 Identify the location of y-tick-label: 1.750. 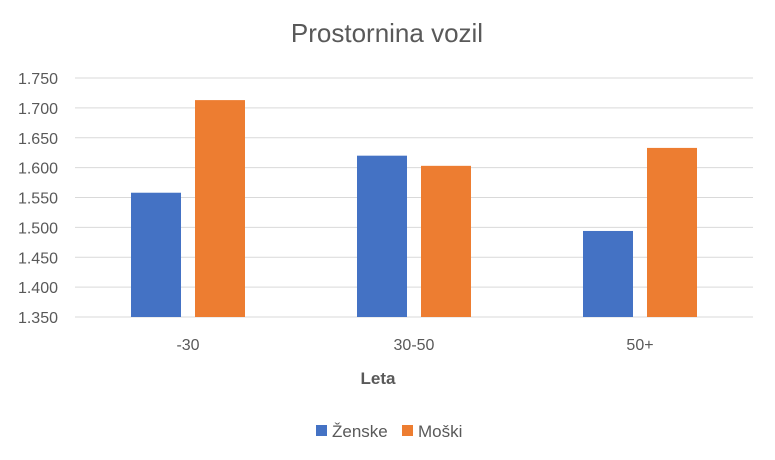
(38, 79).